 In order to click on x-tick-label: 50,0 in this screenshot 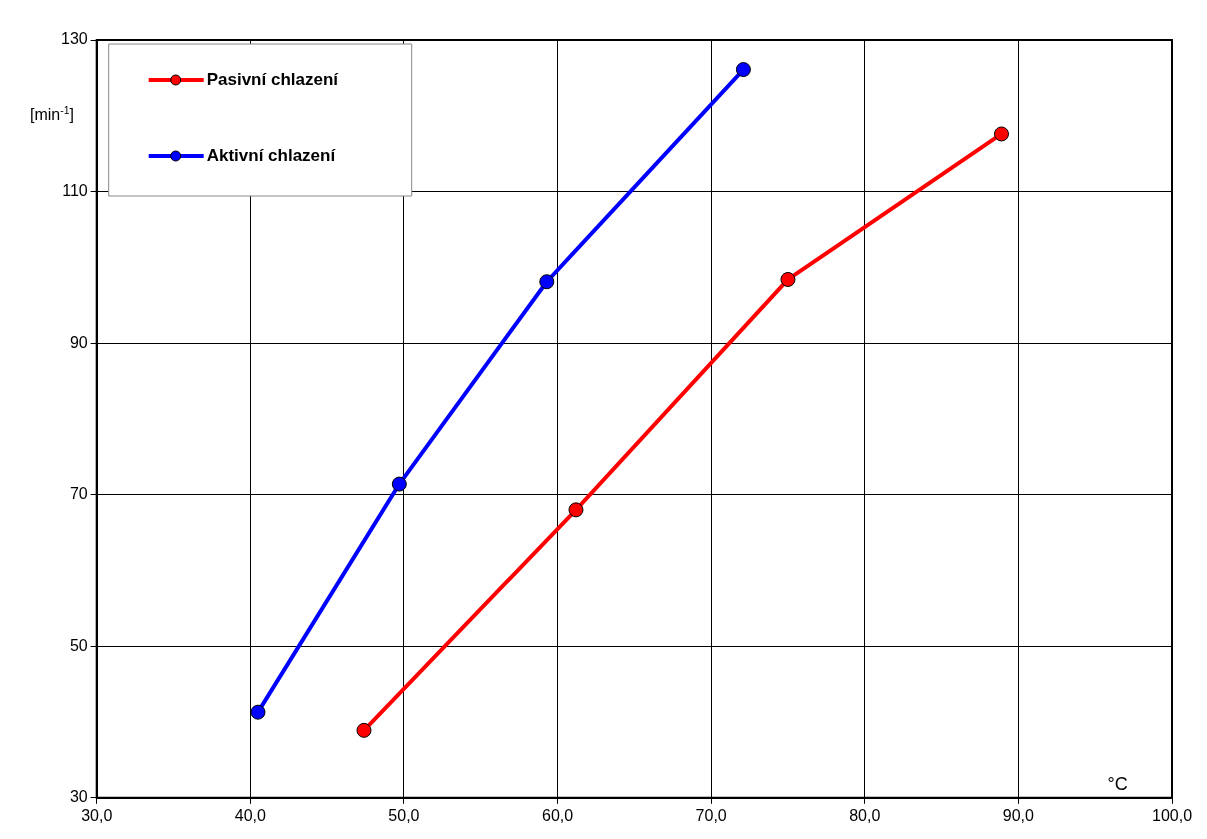, I will do `click(404, 815)`.